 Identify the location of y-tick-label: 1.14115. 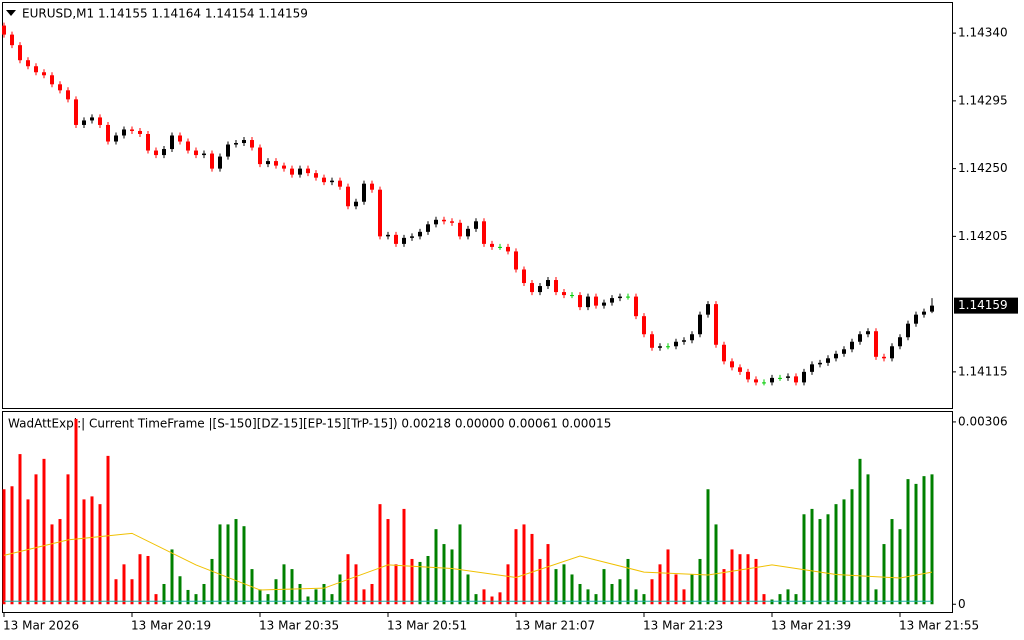
(983, 371).